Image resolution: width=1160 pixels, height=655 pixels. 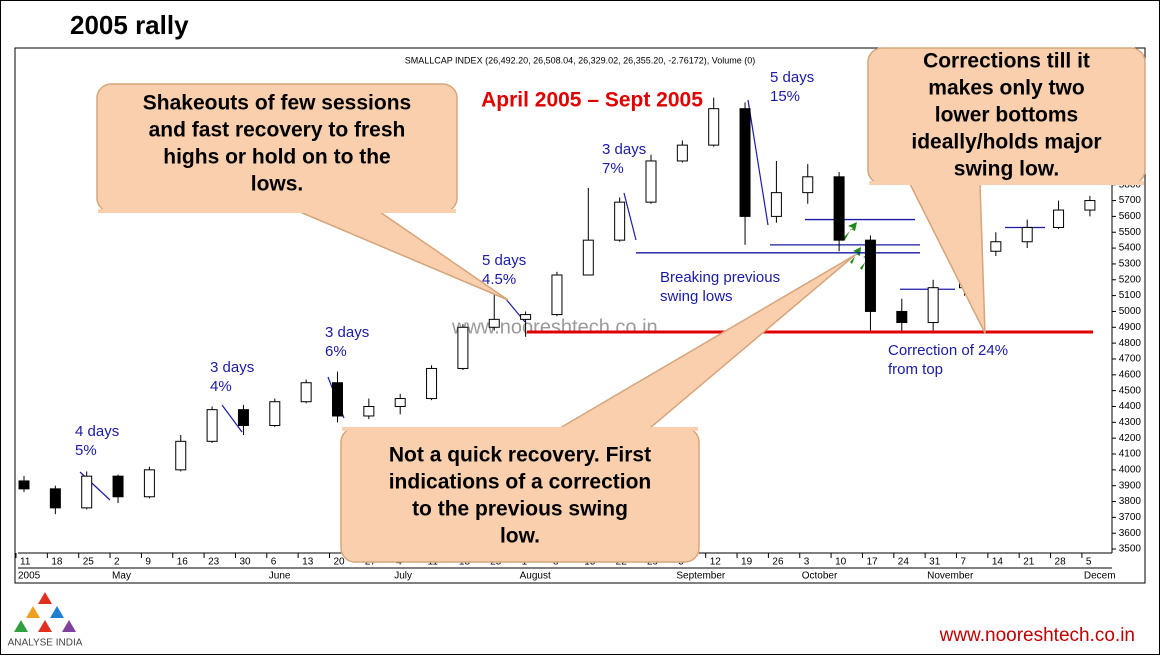 I want to click on x-tick-label: 12, so click(x=716, y=562).